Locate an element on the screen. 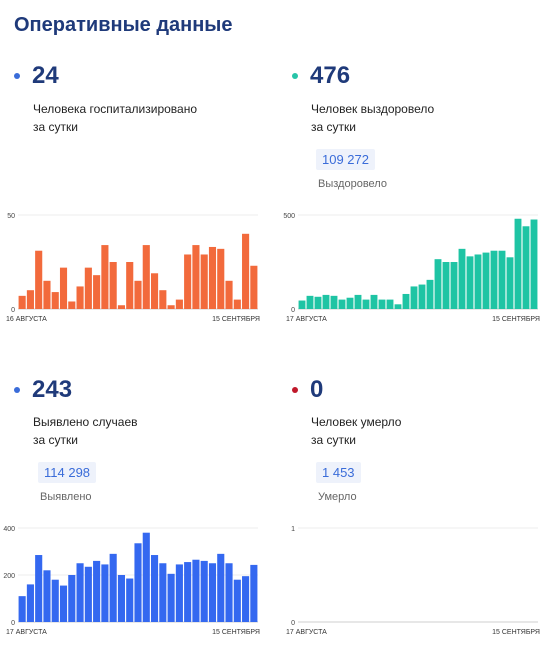 The width and height of the screenshot is (554, 650). recovered-total: 109 272 is located at coordinates (345, 159).